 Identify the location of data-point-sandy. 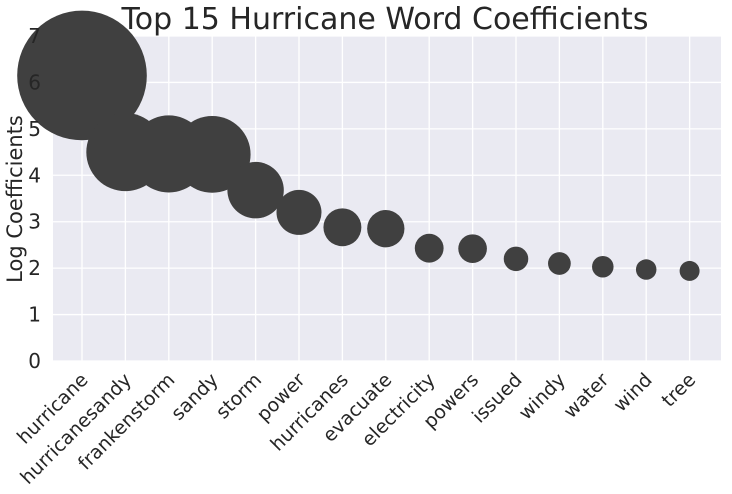
(212, 154).